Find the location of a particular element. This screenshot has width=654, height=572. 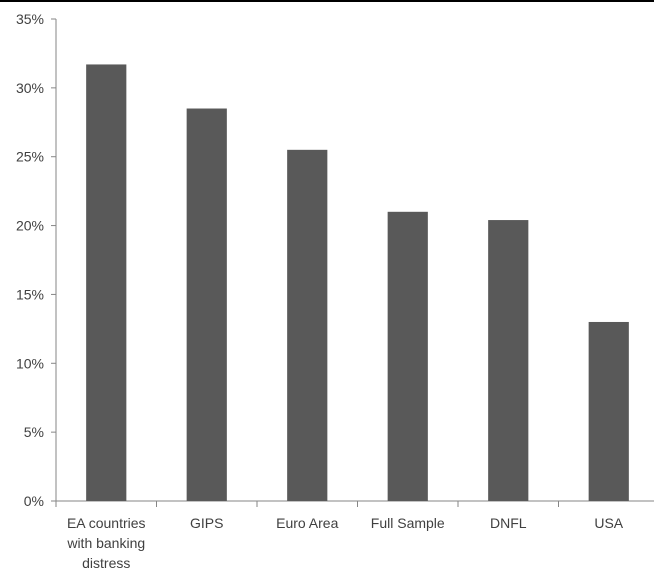

x-category-label: GIPS is located at coordinates (206, 523).